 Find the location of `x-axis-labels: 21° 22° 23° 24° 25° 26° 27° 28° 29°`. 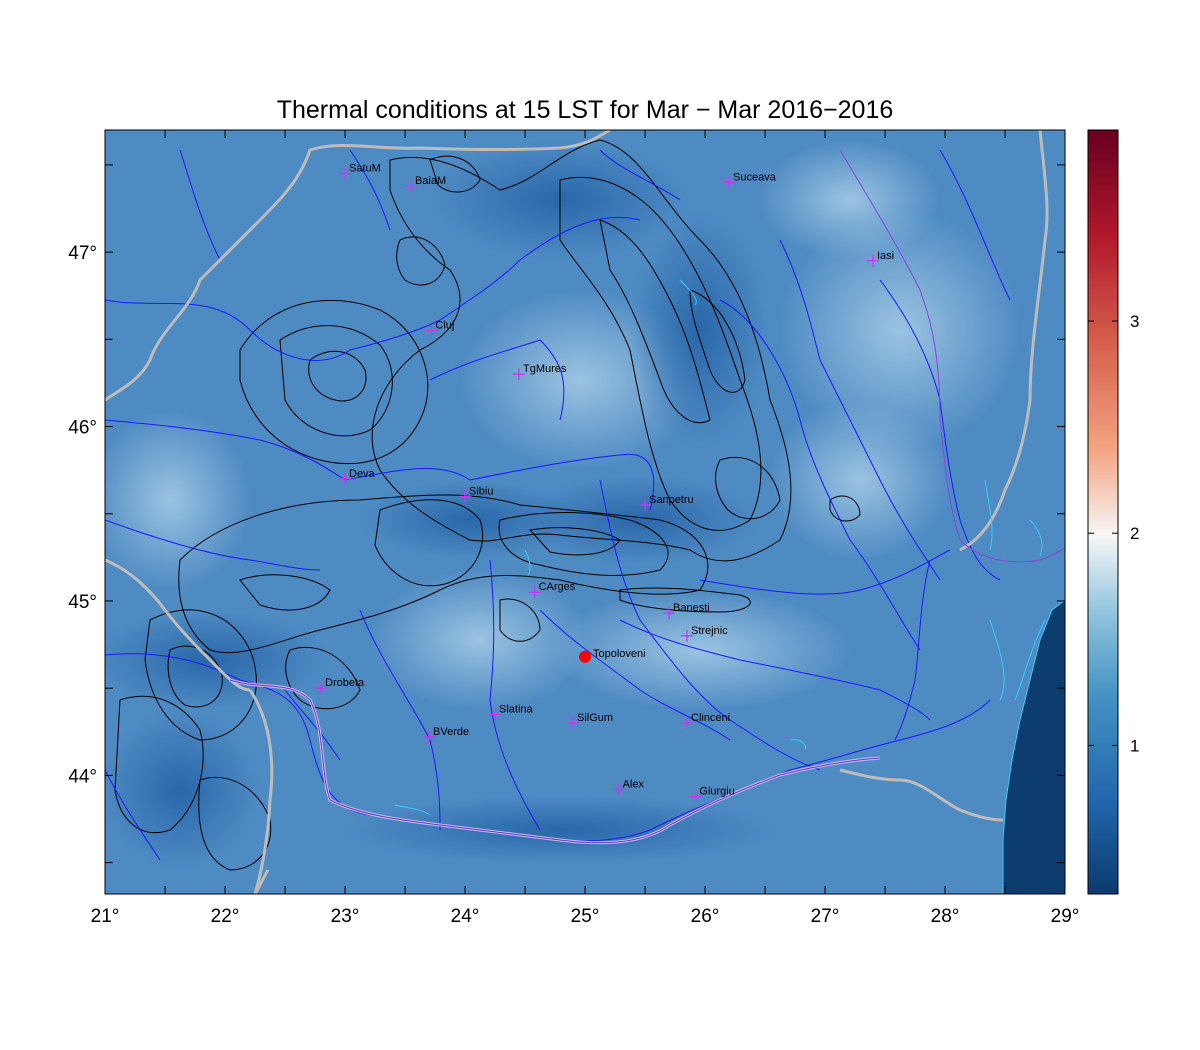

x-axis-labels: 21° 22° 23° 24° 25° 26° 27° 28° 29° is located at coordinates (585, 916).